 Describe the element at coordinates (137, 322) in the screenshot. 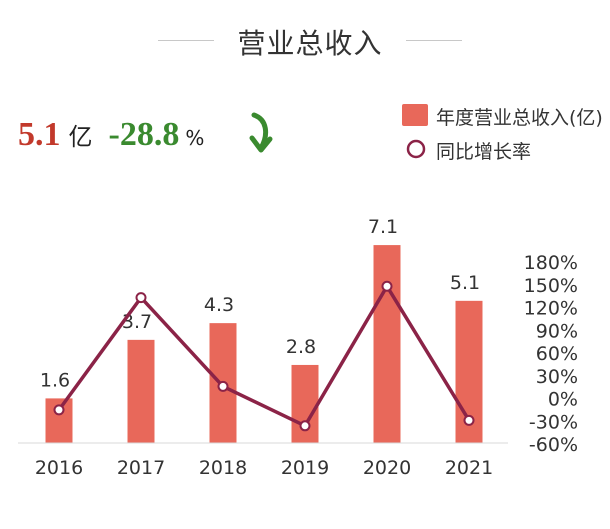

I see `bar-label-2017: 3.7` at that location.